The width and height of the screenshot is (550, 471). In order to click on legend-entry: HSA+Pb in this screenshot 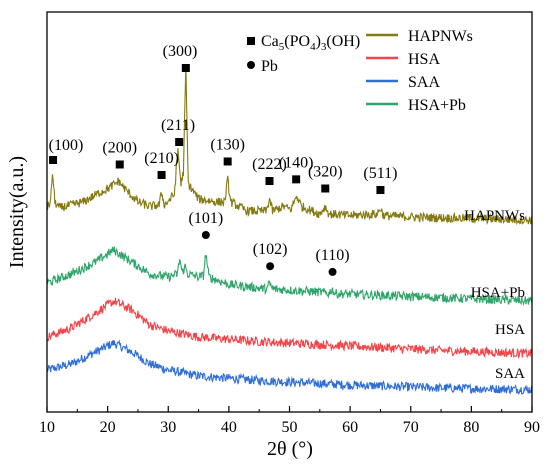, I will do `click(437, 105)`.